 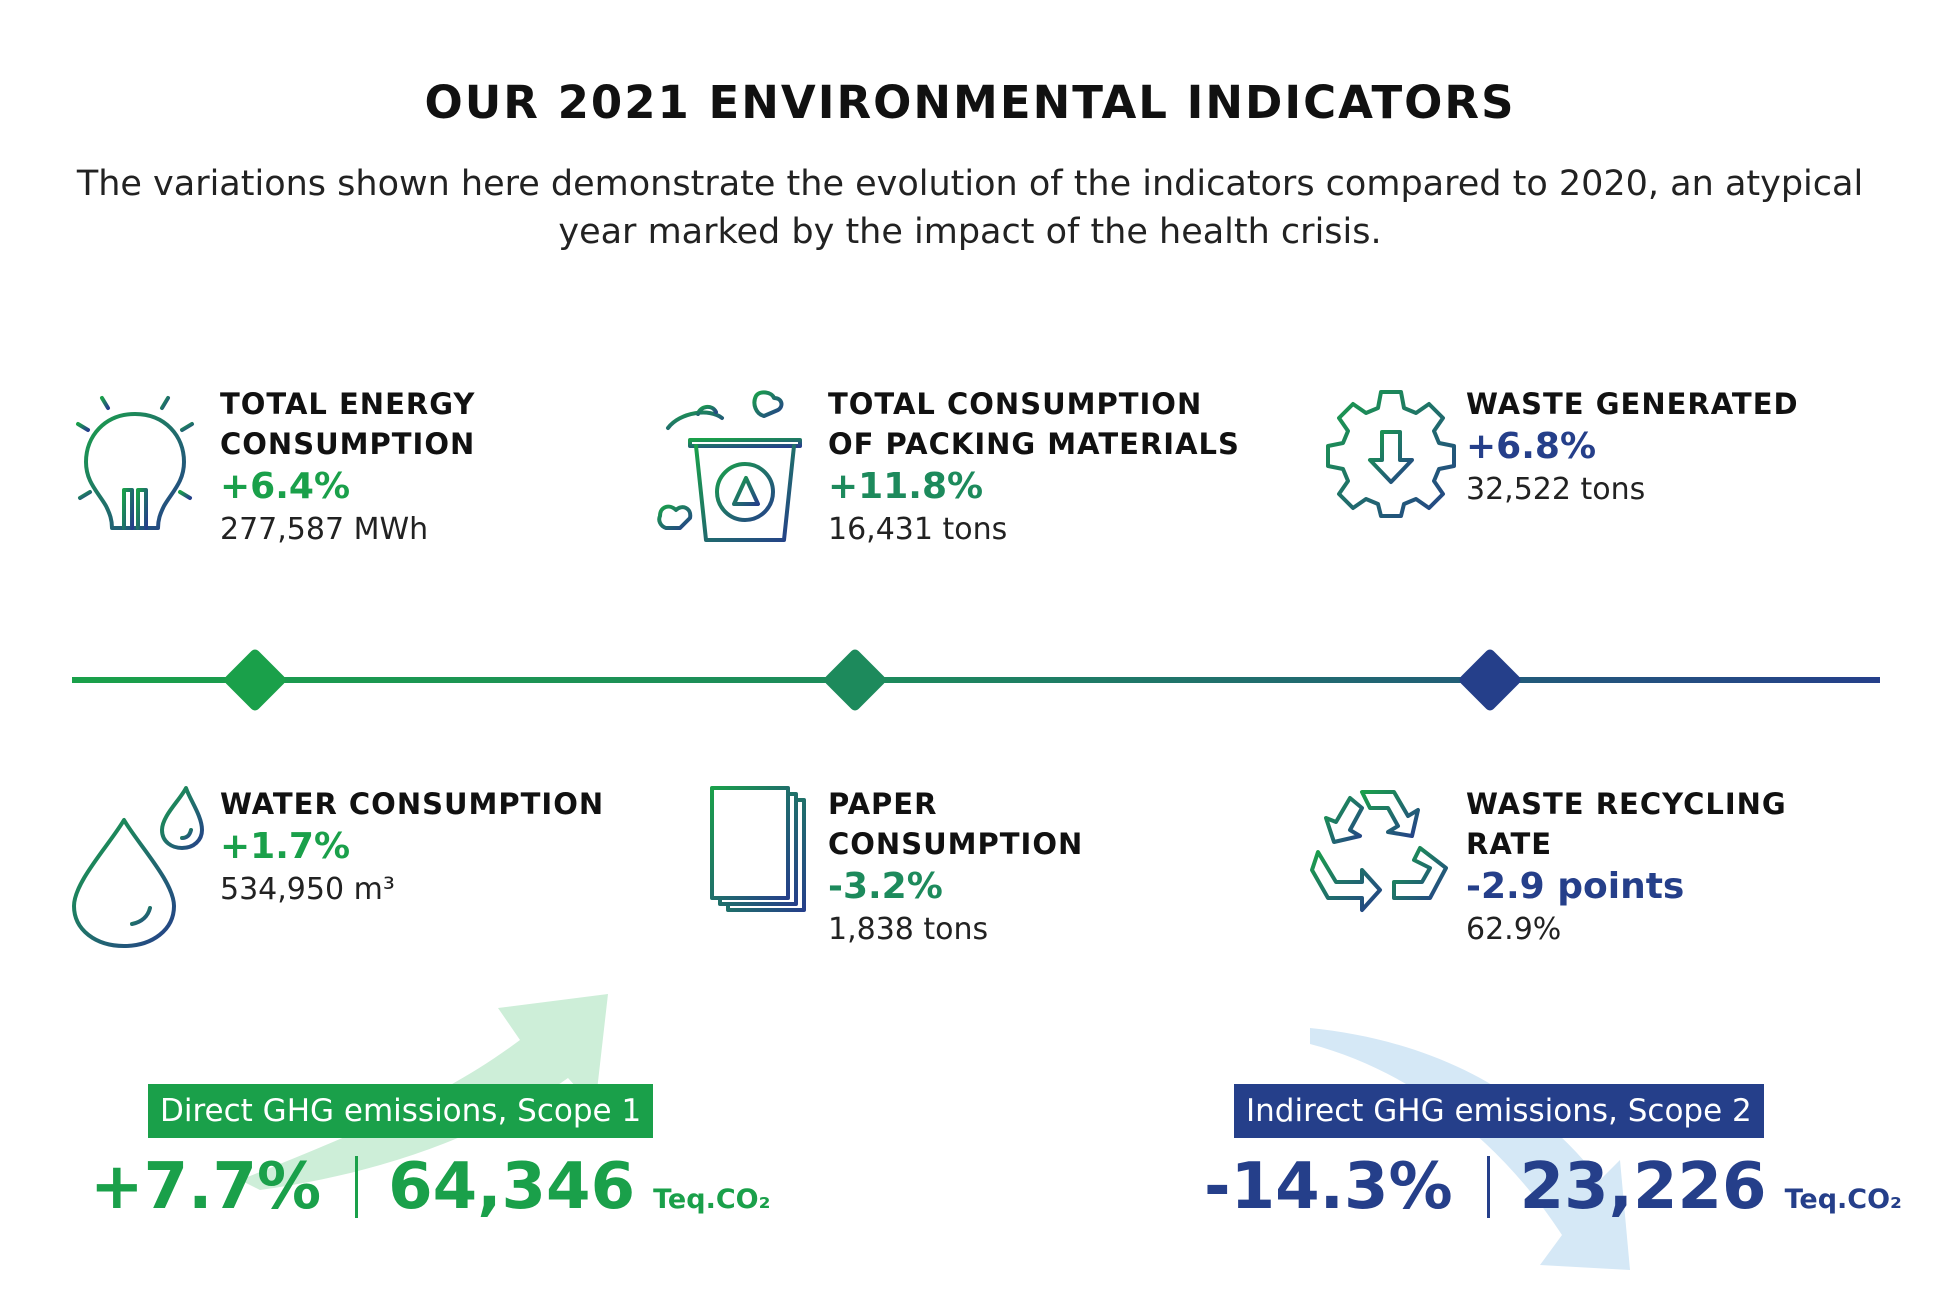 I want to click on indicator-value: 32,522 tons, so click(x=1556, y=489).